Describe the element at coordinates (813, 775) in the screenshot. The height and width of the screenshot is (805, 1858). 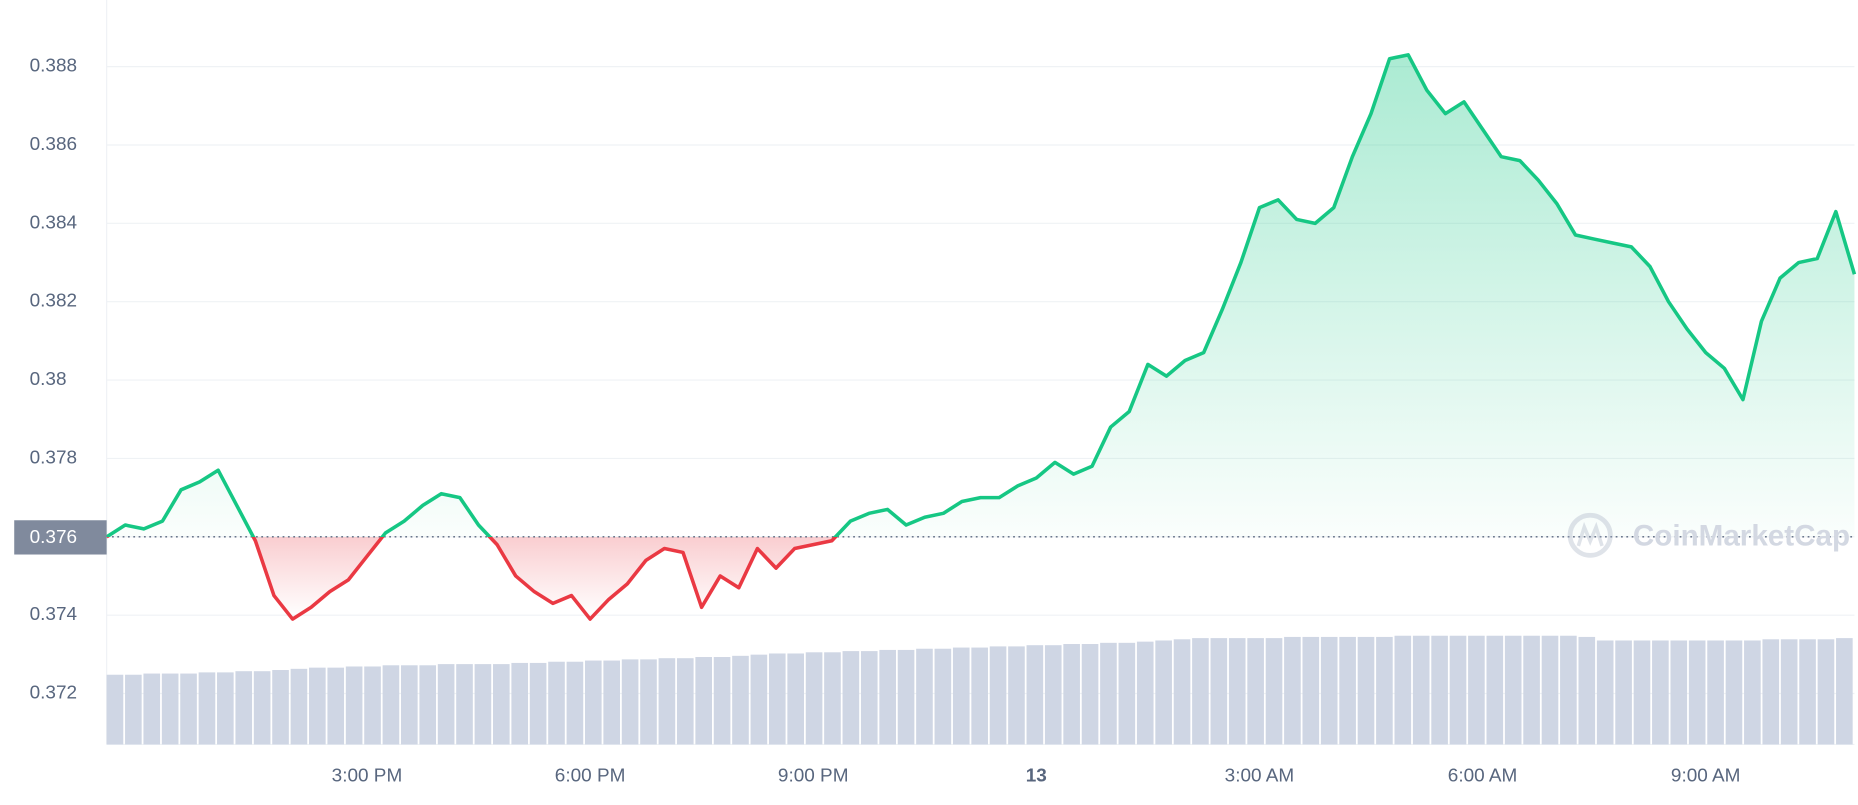
I see `x-tick-label: 9:00 PM` at that location.